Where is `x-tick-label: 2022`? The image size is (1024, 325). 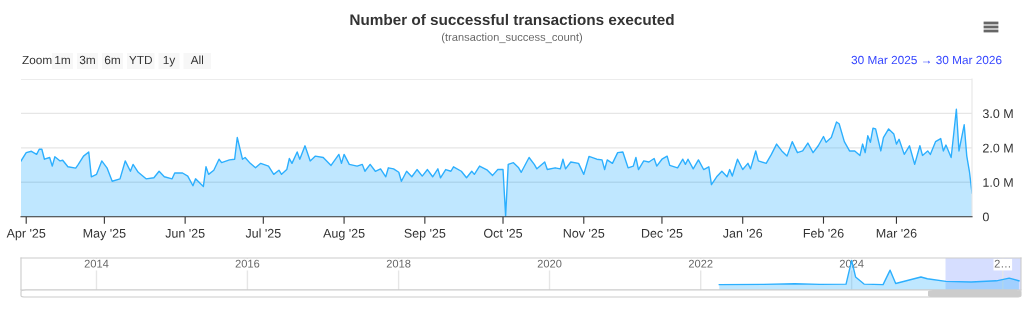
x-tick-label: 2022 is located at coordinates (700, 263).